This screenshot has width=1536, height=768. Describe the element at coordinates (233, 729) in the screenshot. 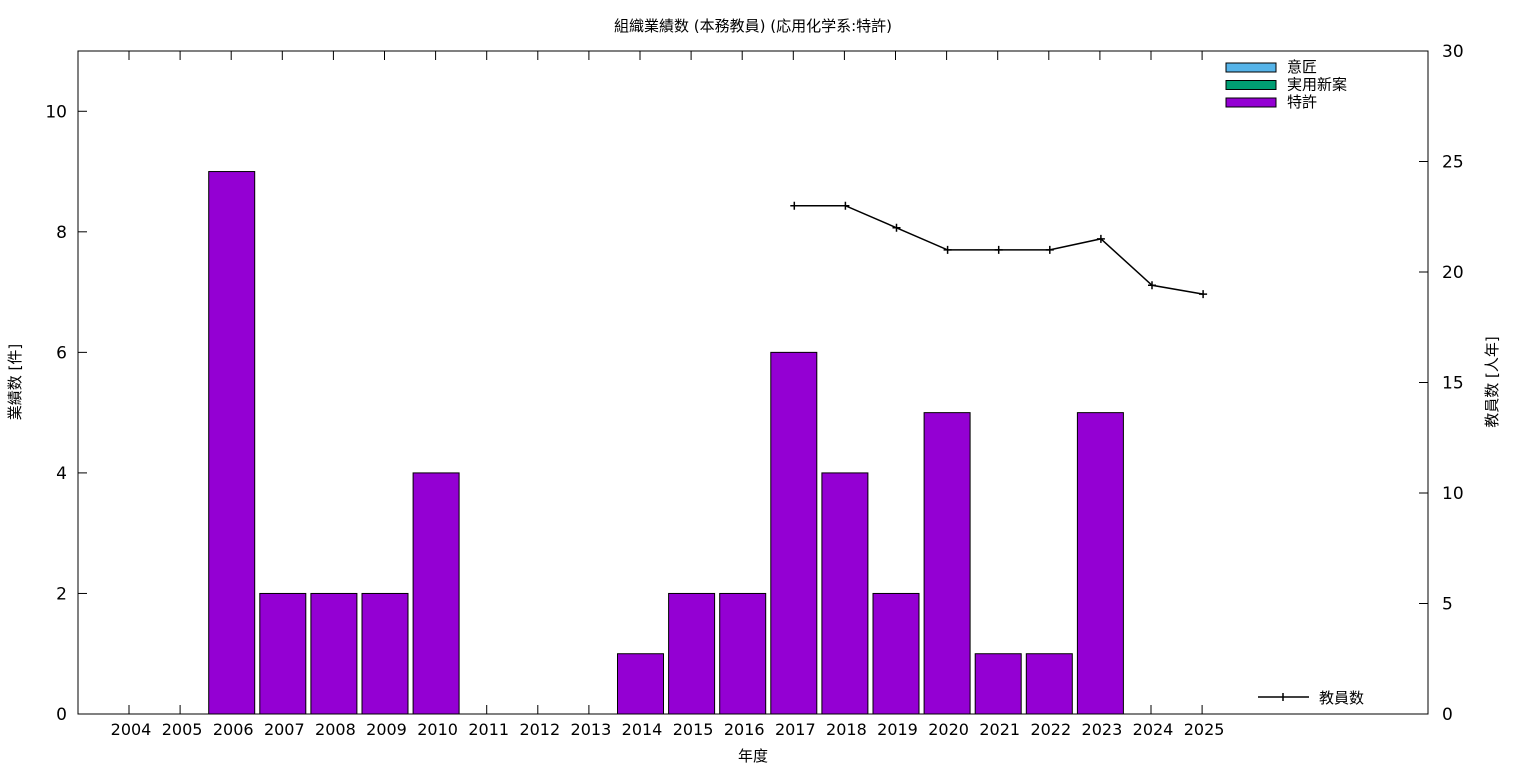

I see `x-tick-label: 2006` at that location.